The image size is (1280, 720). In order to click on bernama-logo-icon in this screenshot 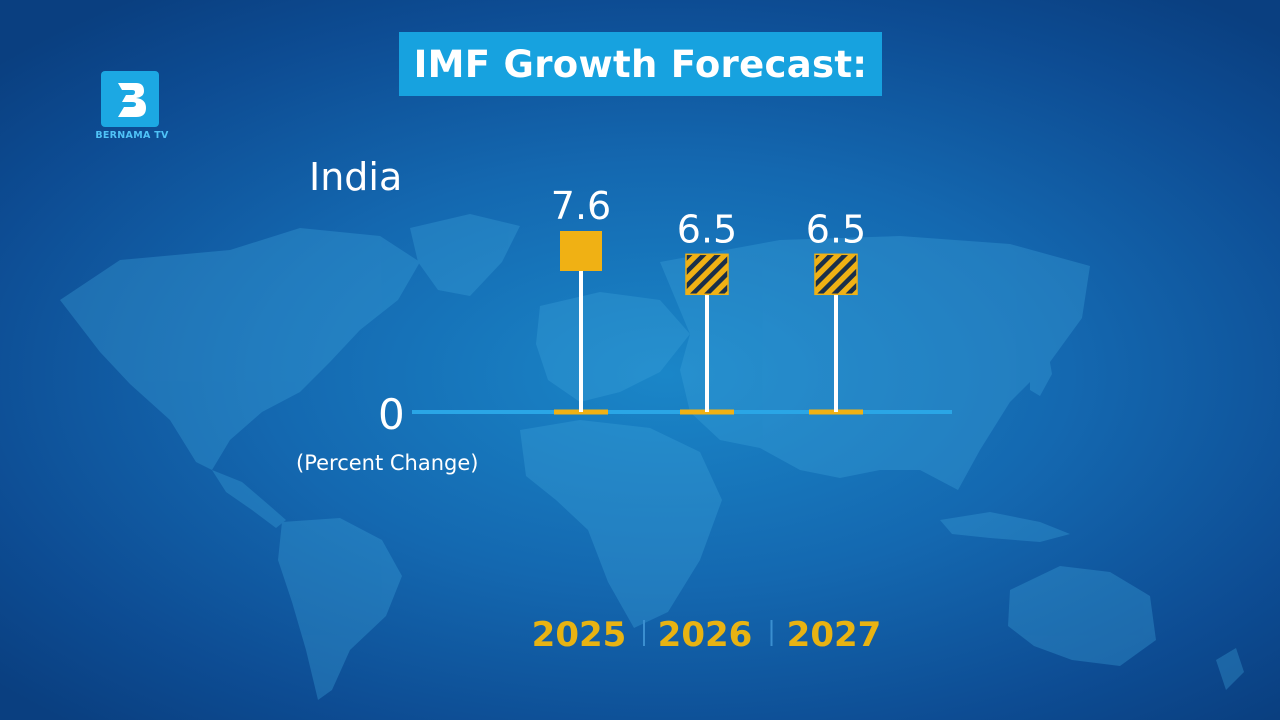, I will do `click(130, 99)`.